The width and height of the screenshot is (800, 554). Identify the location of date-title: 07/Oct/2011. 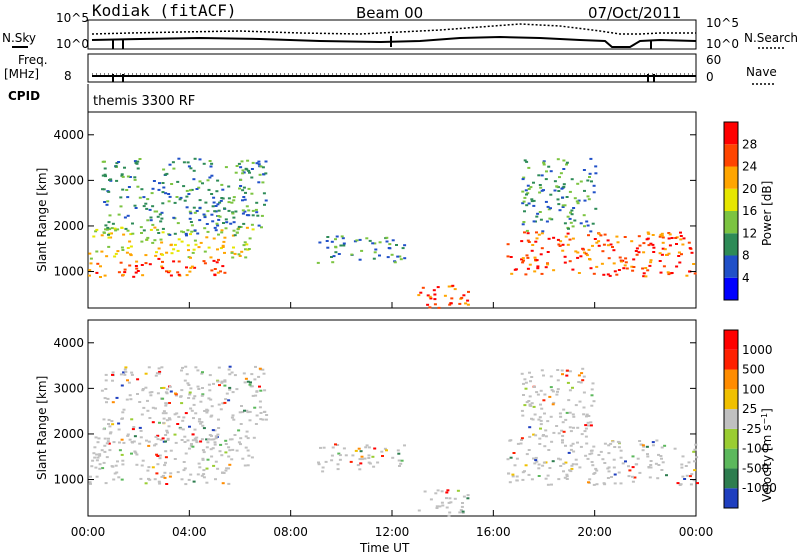
(634, 13).